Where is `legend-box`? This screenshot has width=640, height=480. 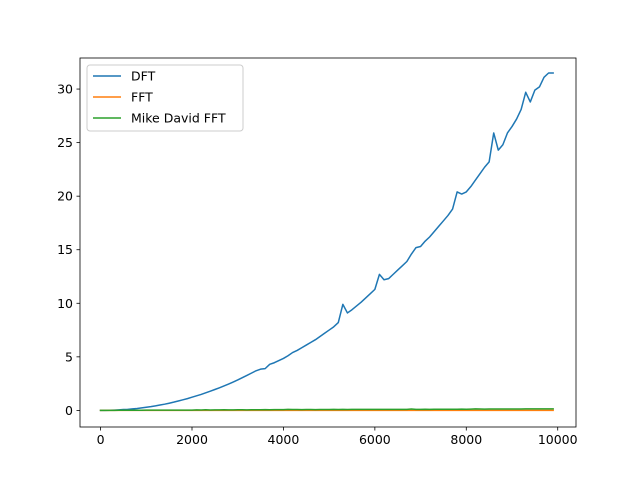
legend-box is located at coordinates (165, 98).